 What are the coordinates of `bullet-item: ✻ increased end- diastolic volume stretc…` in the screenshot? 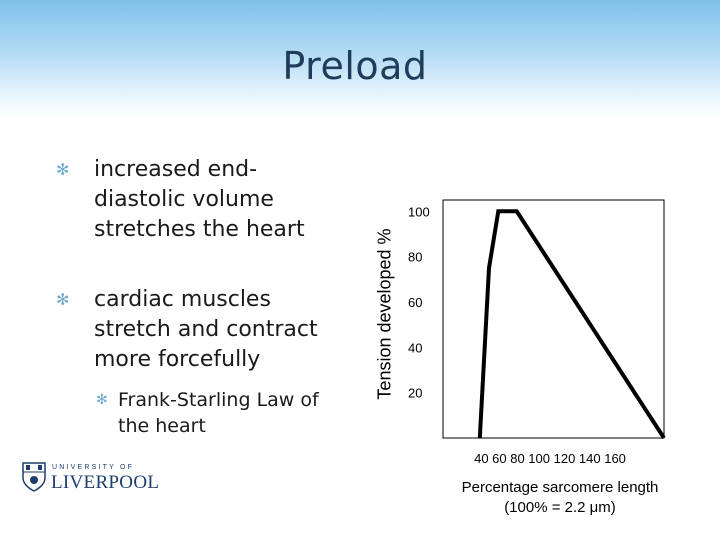 It's located at (194, 200).